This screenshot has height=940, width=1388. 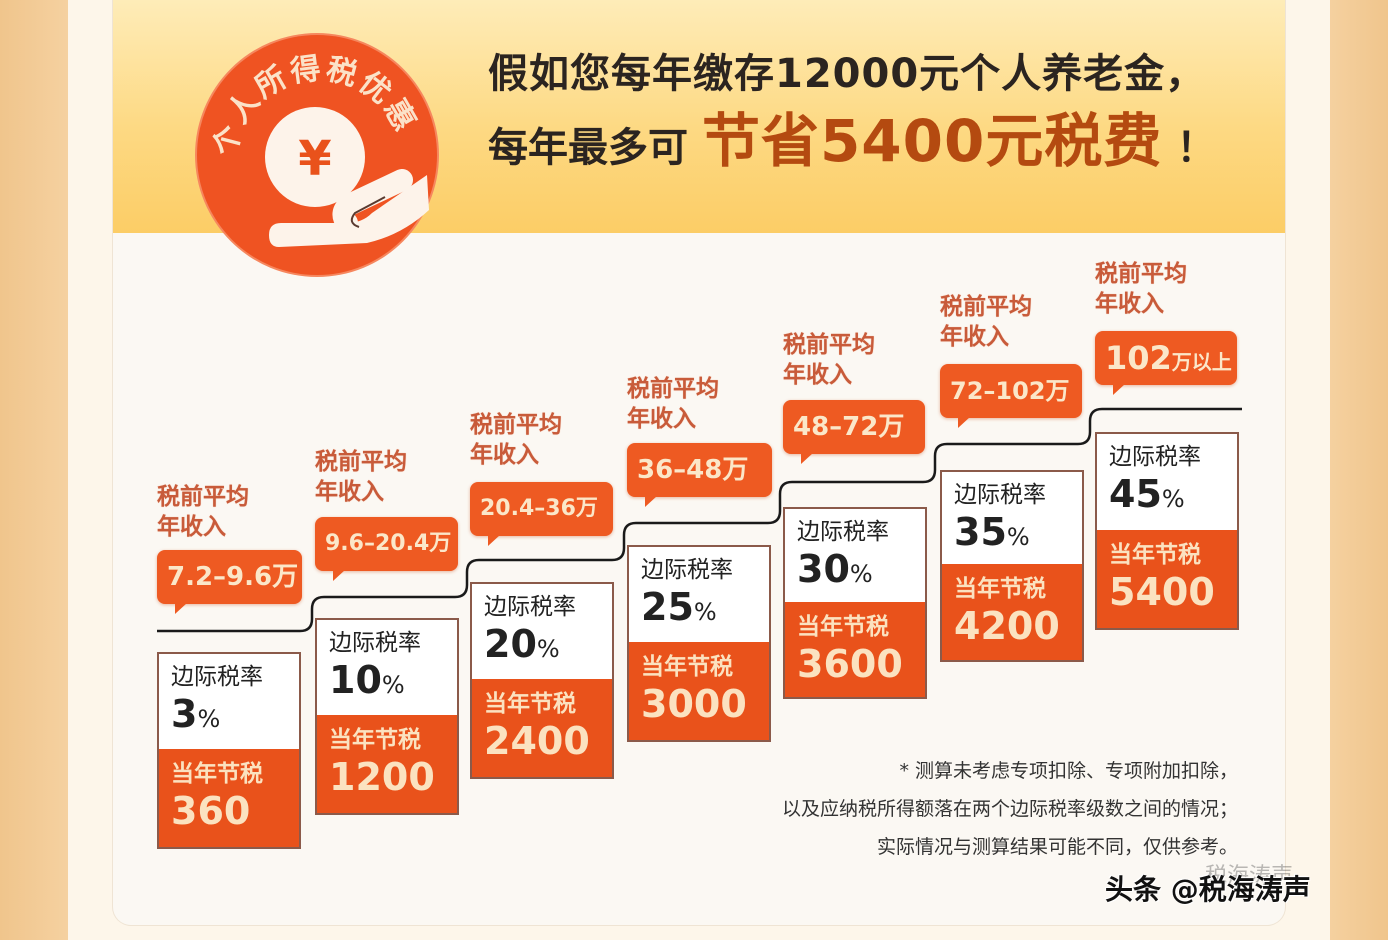 I want to click on income-unit: 万以上, so click(x=1201, y=362).